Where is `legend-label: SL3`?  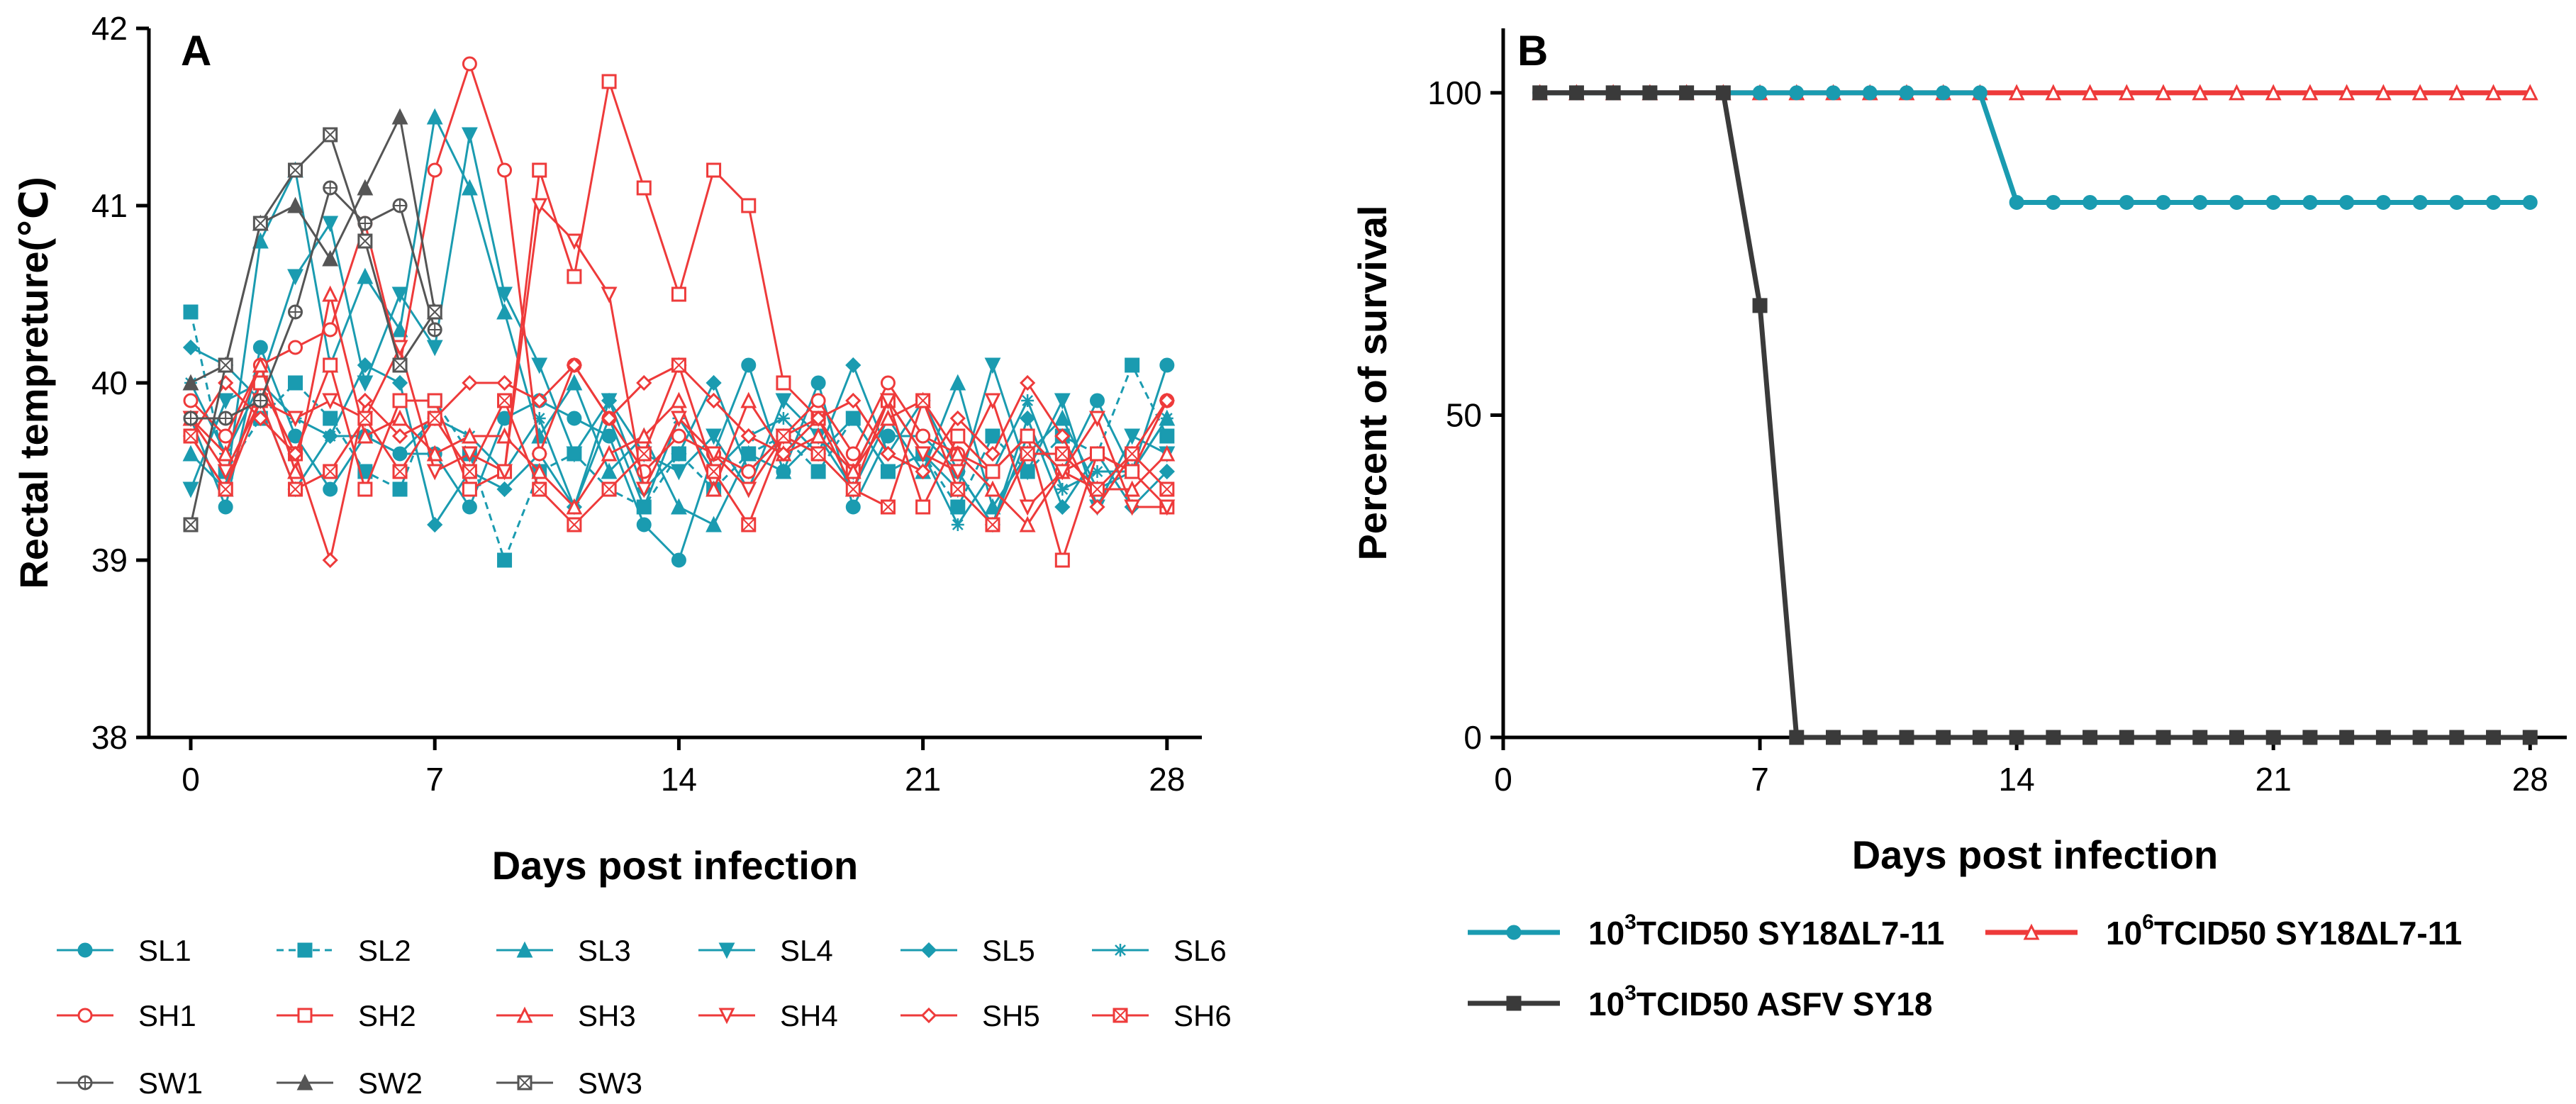
legend-label: SL3 is located at coordinates (604, 951).